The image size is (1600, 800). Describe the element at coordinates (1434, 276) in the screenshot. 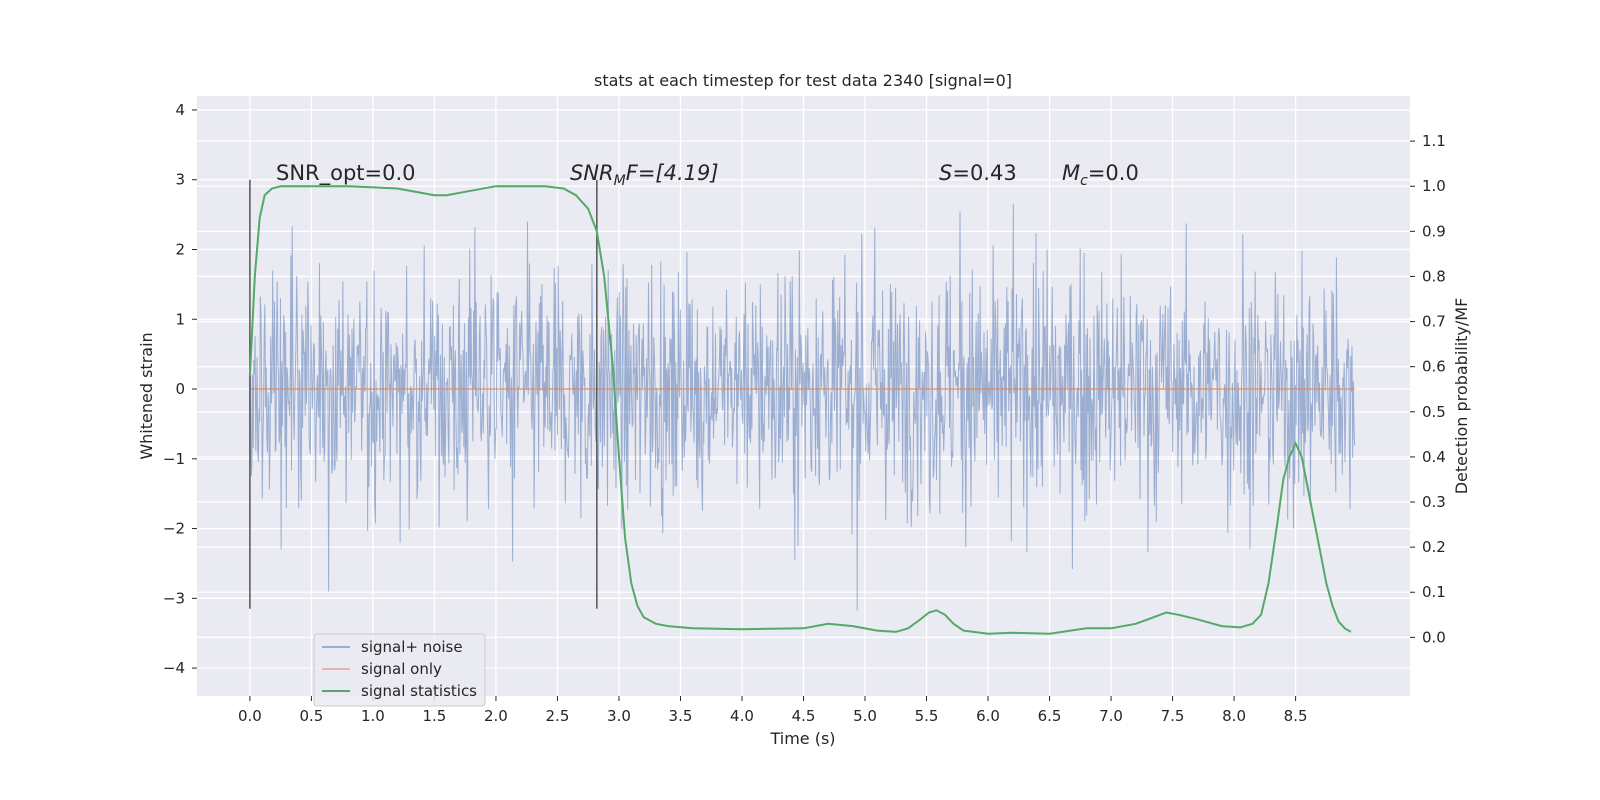

I see `y2-tick-label: 0.8` at that location.